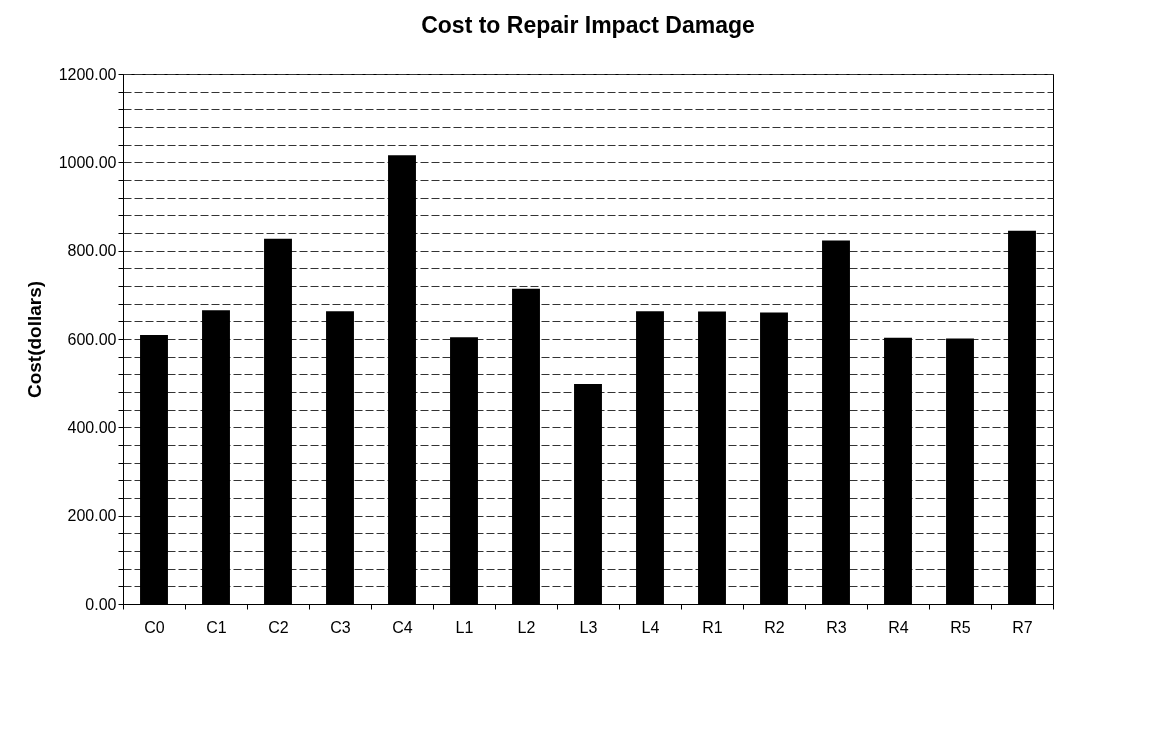 The width and height of the screenshot is (1163, 752). I want to click on x-tick-label: C3, so click(340, 627).